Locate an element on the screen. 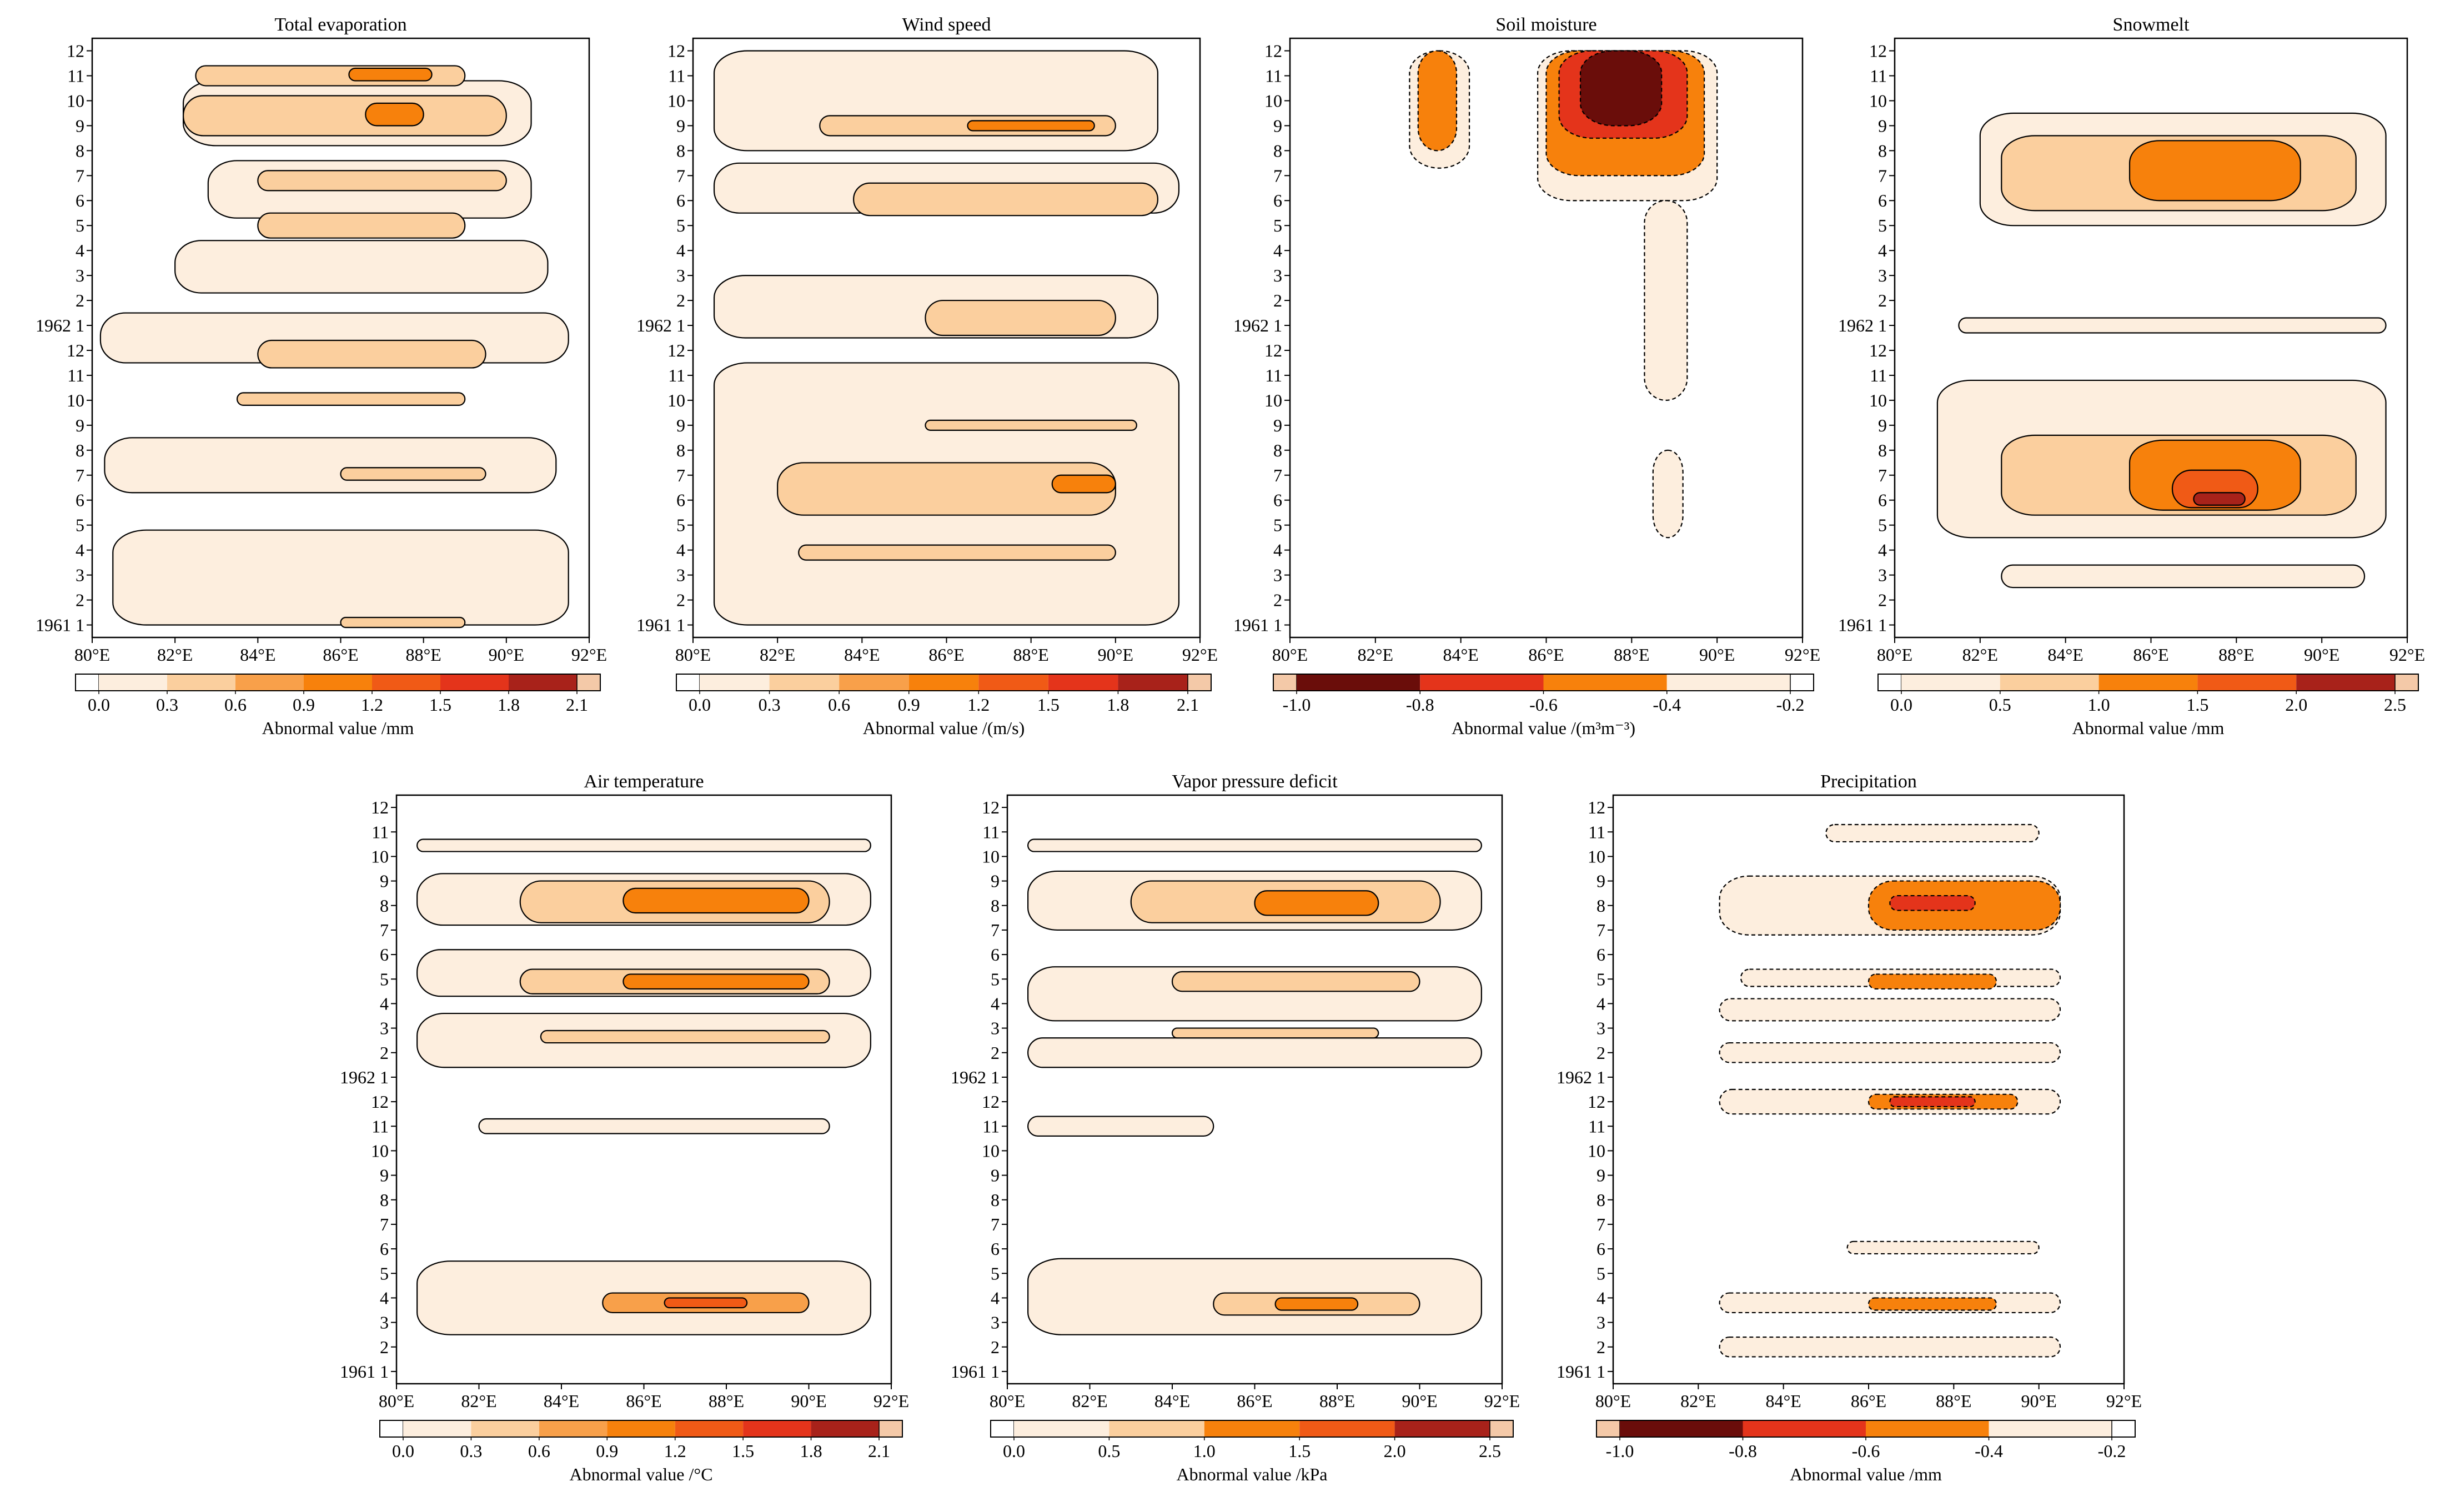 Image resolution: width=2440 pixels, height=1512 pixels. chart-title: Snowmelt is located at coordinates (2151, 24).